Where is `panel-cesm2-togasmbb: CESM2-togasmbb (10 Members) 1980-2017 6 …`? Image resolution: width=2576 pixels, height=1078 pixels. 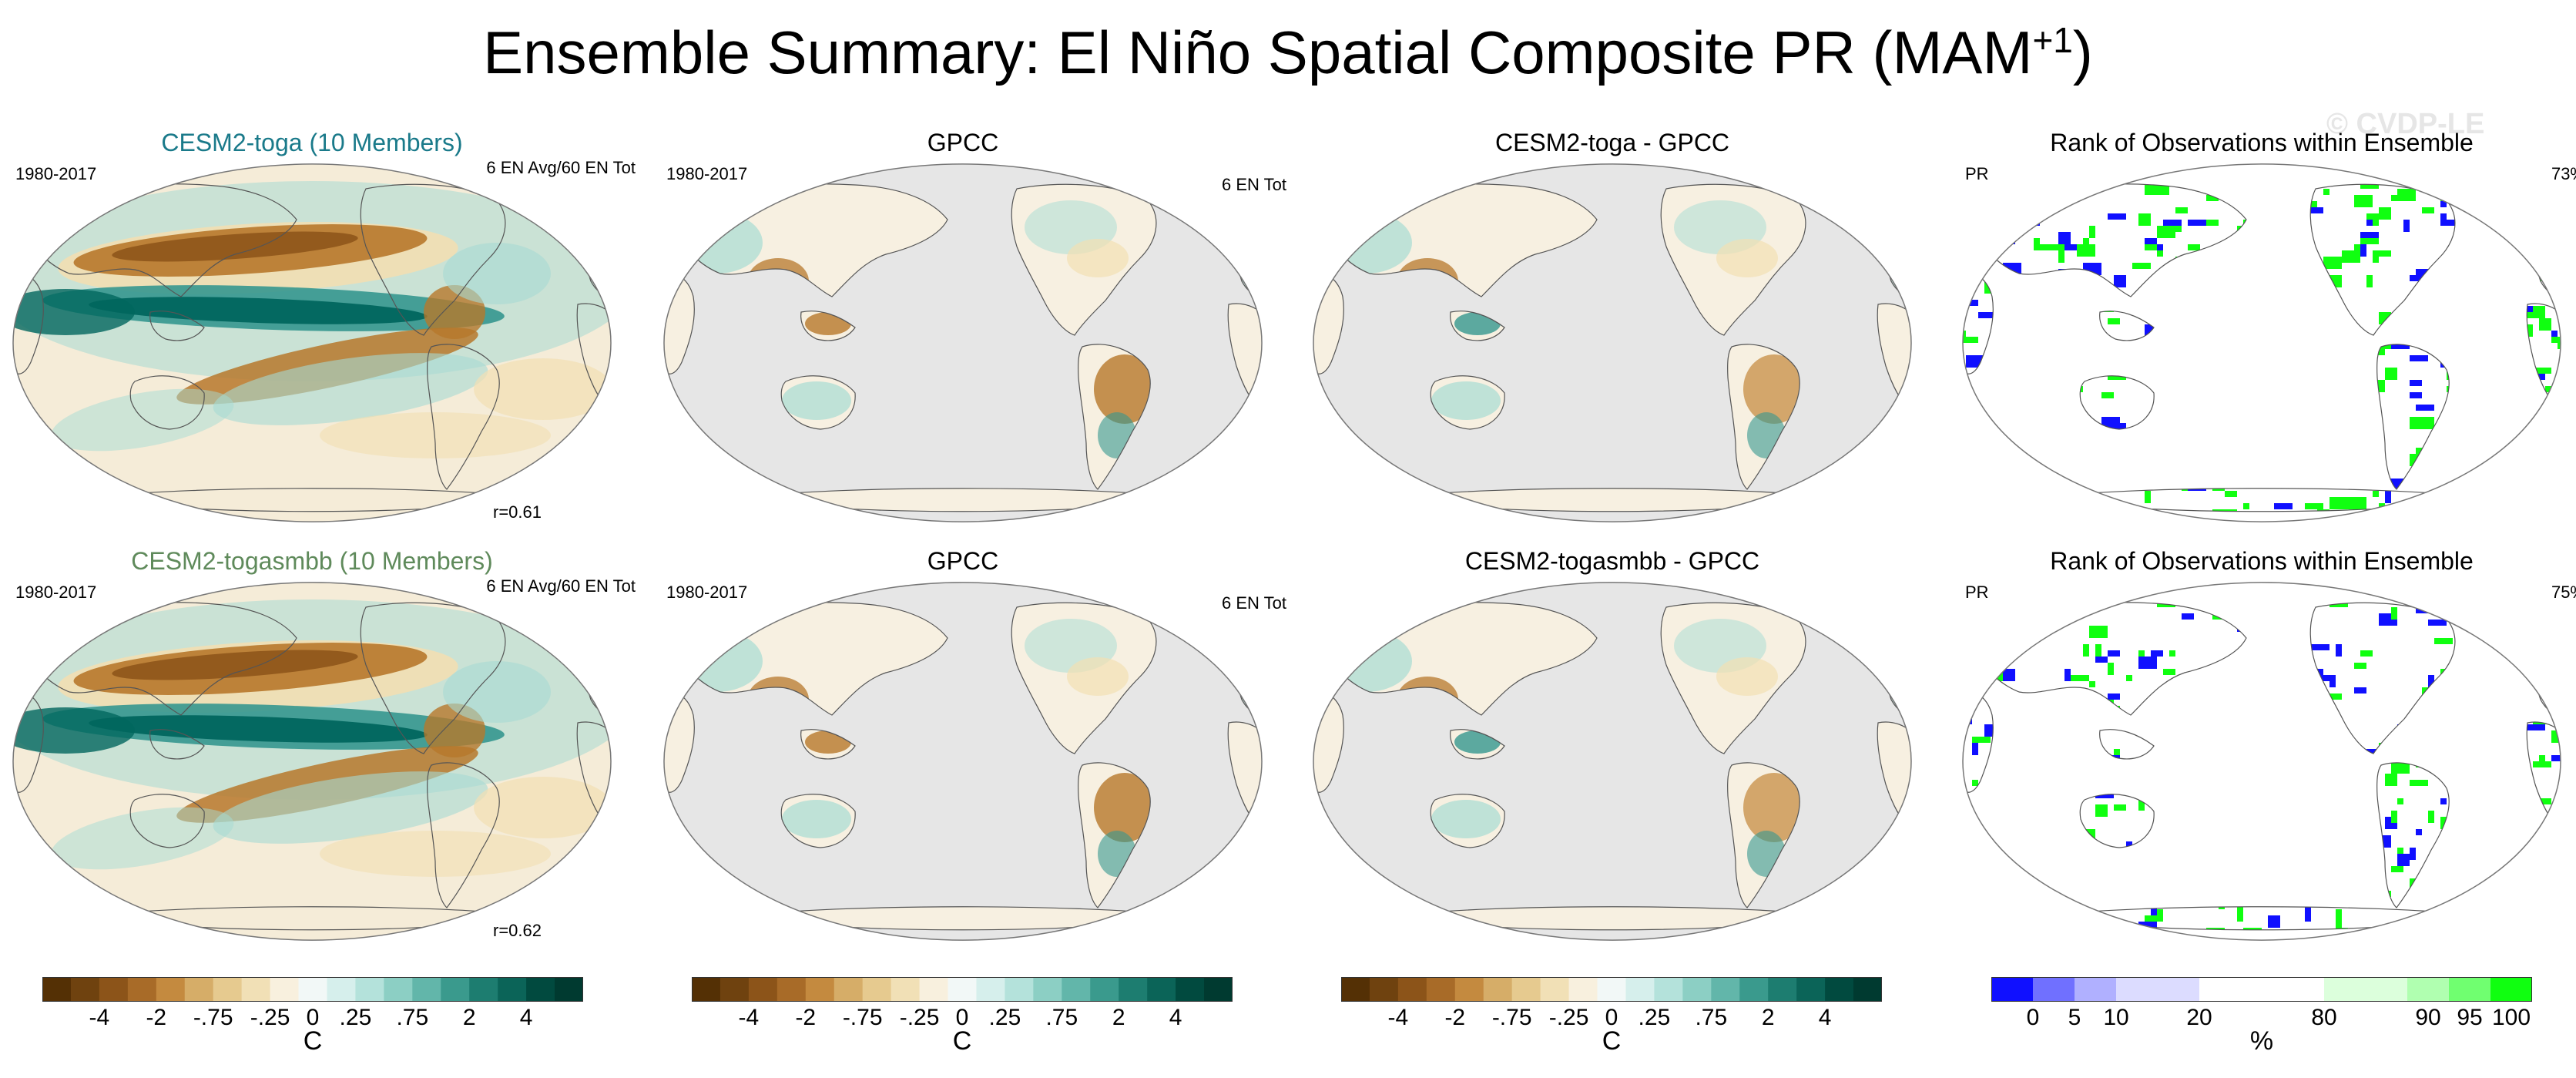 panel-cesm2-togasmbb: CESM2-togasmbb (10 Members) 1980-2017 6 … is located at coordinates (320, 743).